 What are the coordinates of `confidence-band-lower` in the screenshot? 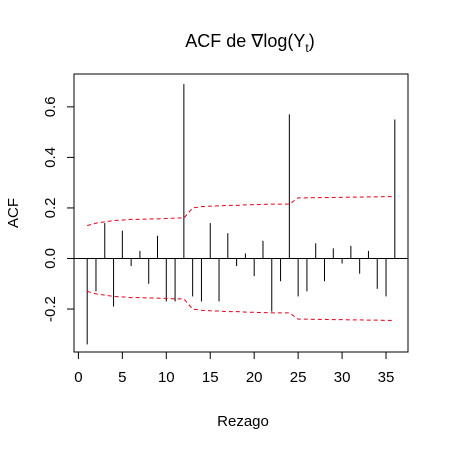 It's located at (241, 305).